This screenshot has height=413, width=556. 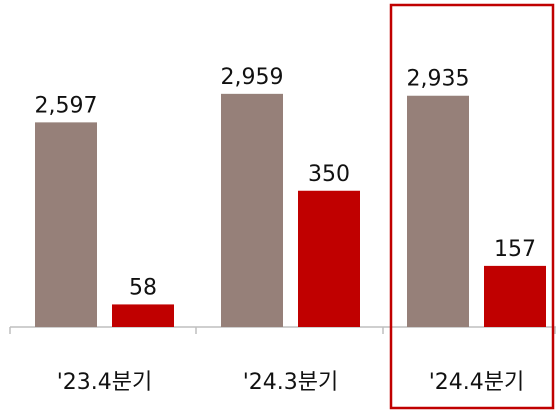 I want to click on data-label: 2,935, so click(x=438, y=79).